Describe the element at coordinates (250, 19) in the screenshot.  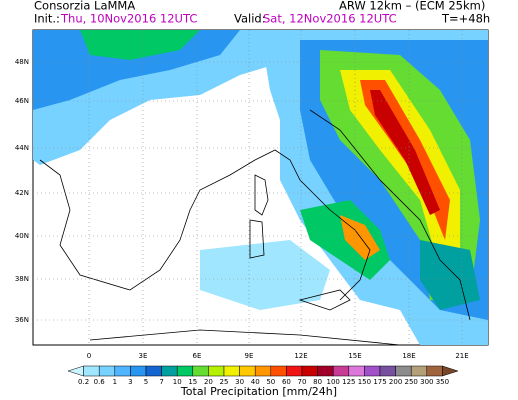
I see `valid-label: Valid:` at that location.